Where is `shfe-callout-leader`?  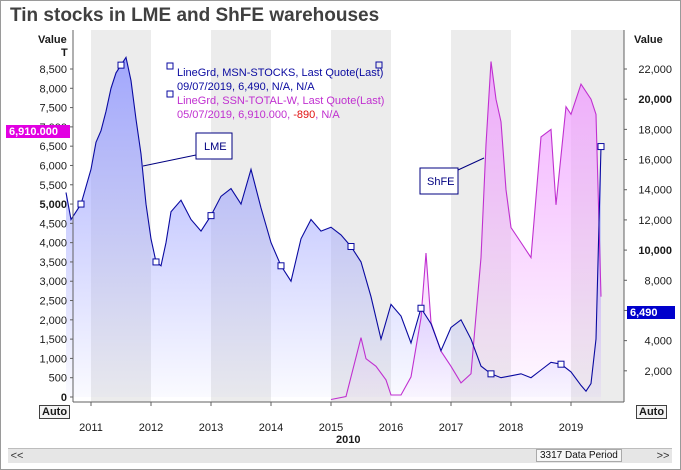 shfe-callout-leader is located at coordinates (471, 164).